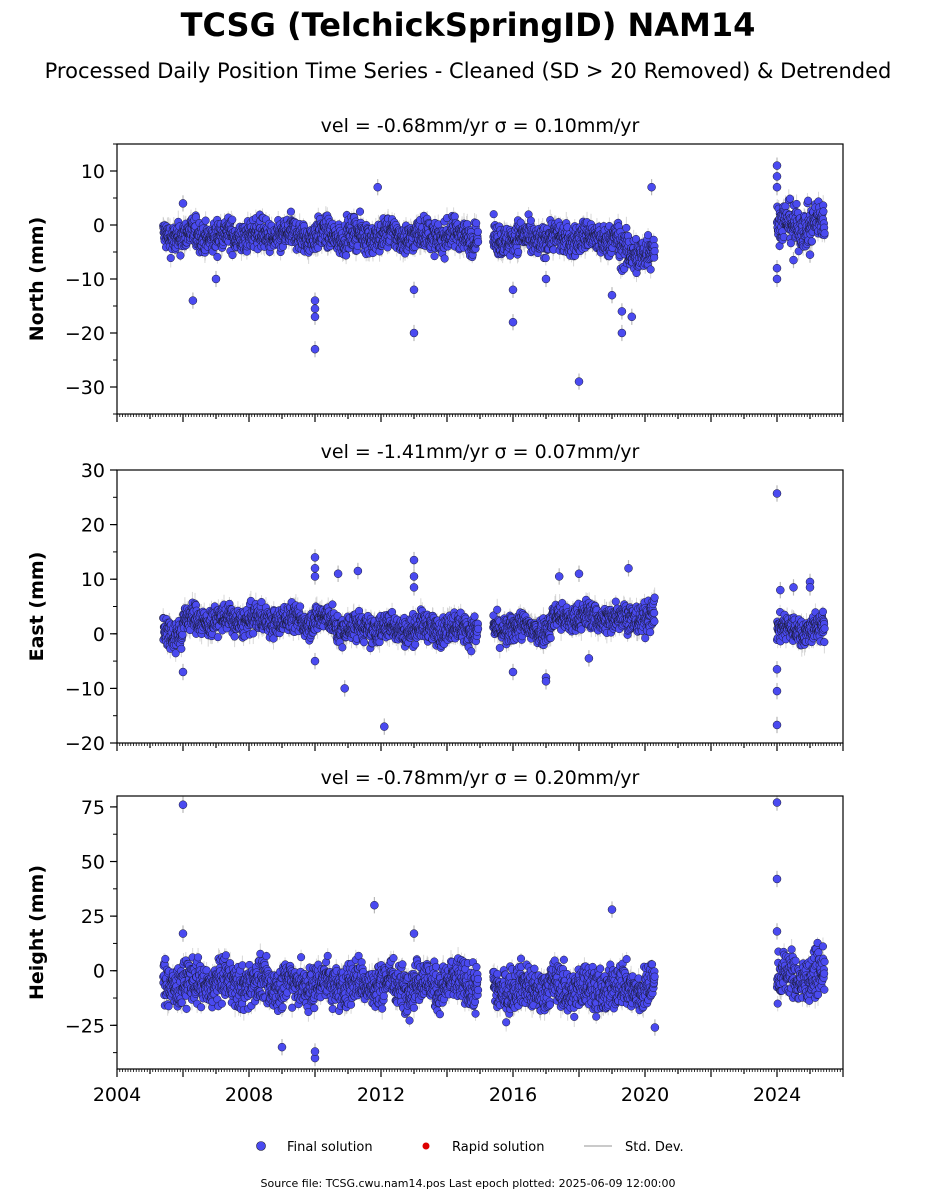 The image size is (937, 1204). Describe the element at coordinates (37, 279) in the screenshot. I see `ylabel-north: North (mm)` at that location.